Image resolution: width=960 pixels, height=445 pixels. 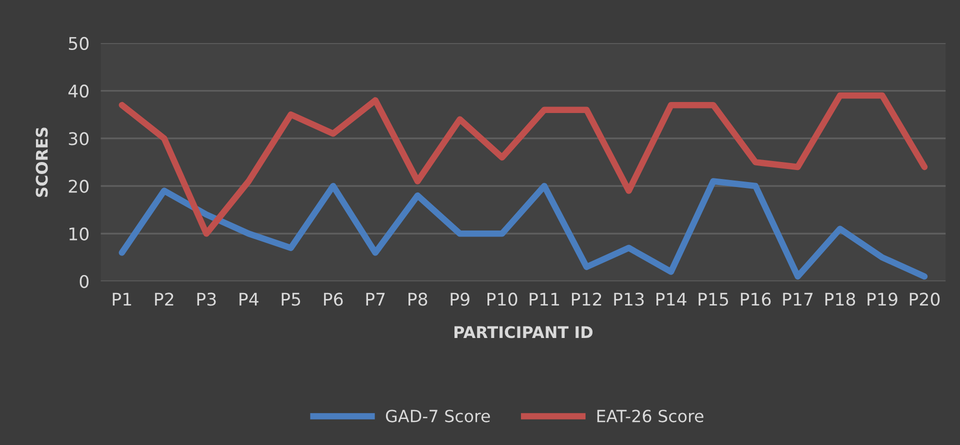 What do you see at coordinates (671, 299) in the screenshot?
I see `x-tick-label: P14` at bounding box center [671, 299].